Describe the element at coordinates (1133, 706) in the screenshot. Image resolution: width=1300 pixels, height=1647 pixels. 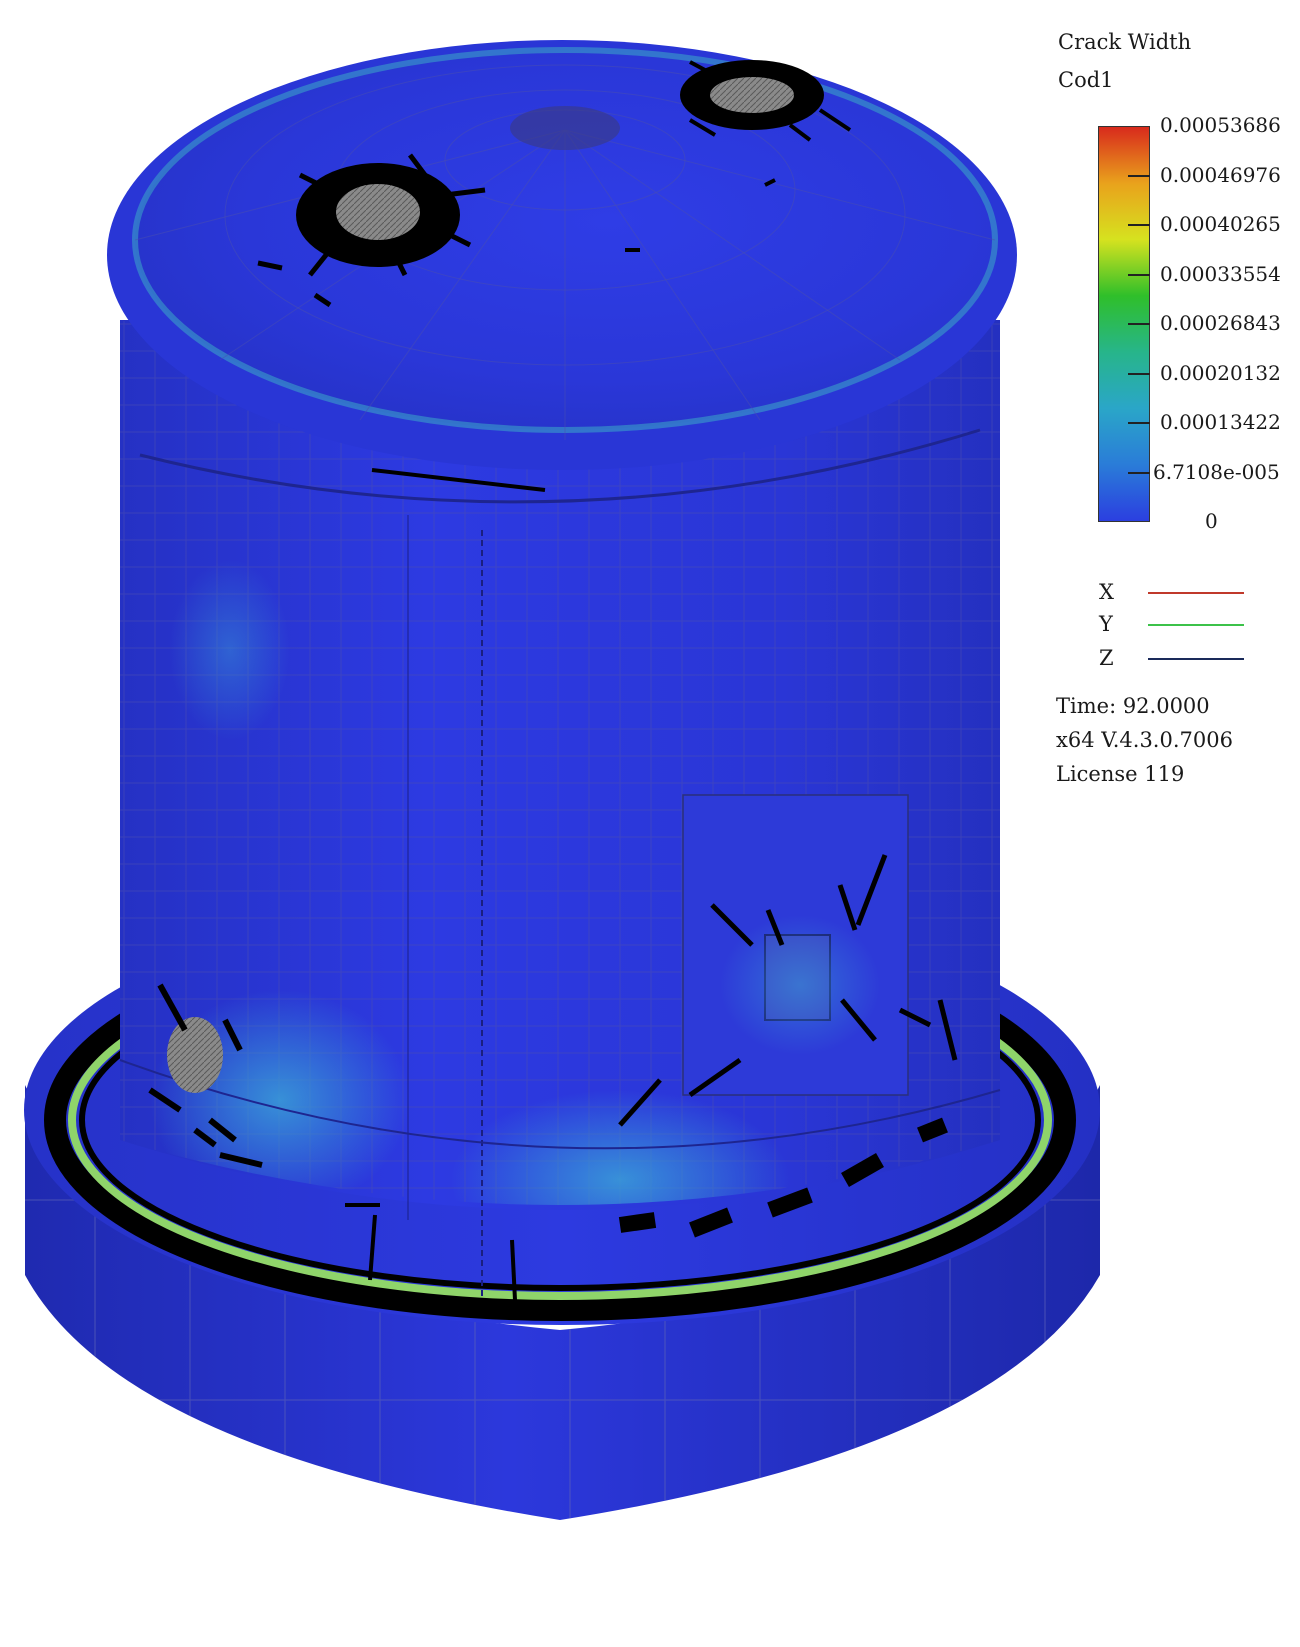
I see `time-readout: Time: 92.0000` at that location.